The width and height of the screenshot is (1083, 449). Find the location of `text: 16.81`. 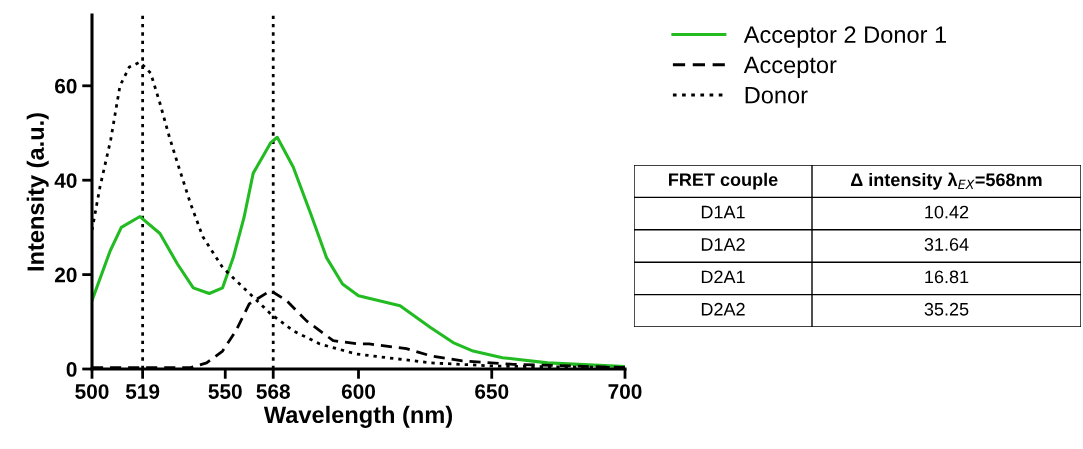

text: 16.81 is located at coordinates (947, 277).